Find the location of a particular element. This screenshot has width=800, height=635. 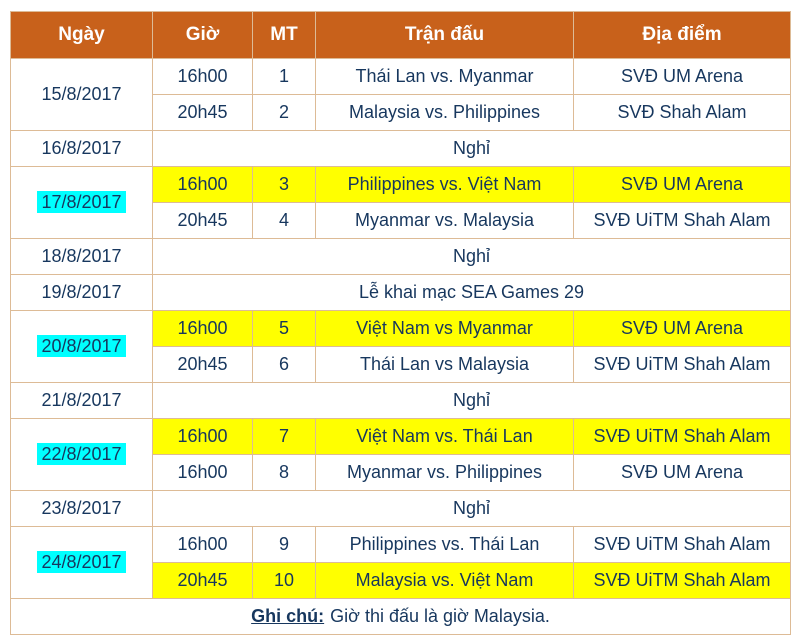

venue-cell: SVĐ Shah Alam is located at coordinates (682, 112).